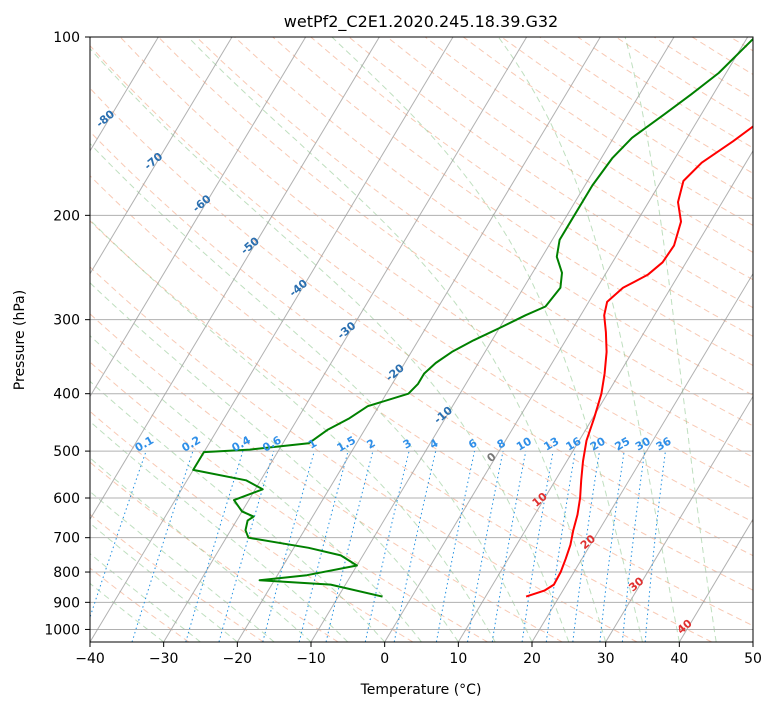 The height and width of the screenshot is (708, 775). Describe the element at coordinates (66, 603) in the screenshot. I see `y-tick-label: 900` at that location.